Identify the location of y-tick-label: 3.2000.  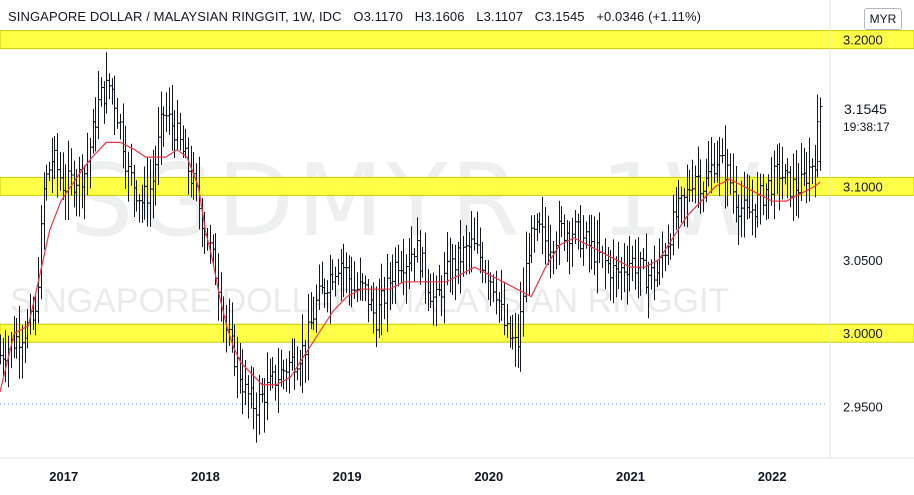
(863, 40).